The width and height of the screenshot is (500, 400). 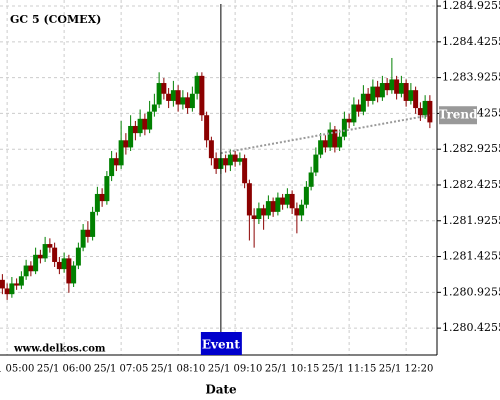 I want to click on y-tick-label: 1.284.9255, so click(x=471, y=6).